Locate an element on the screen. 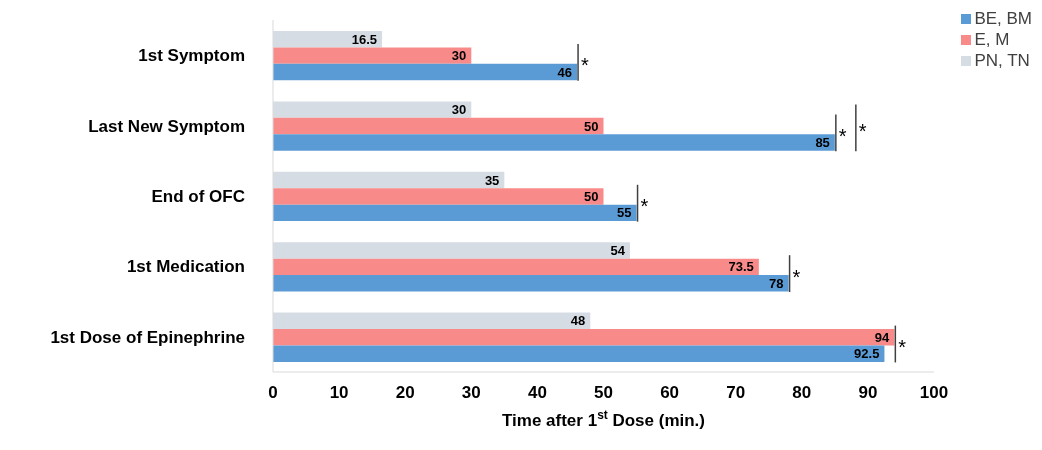  x-tick-label: 40 is located at coordinates (537, 393).